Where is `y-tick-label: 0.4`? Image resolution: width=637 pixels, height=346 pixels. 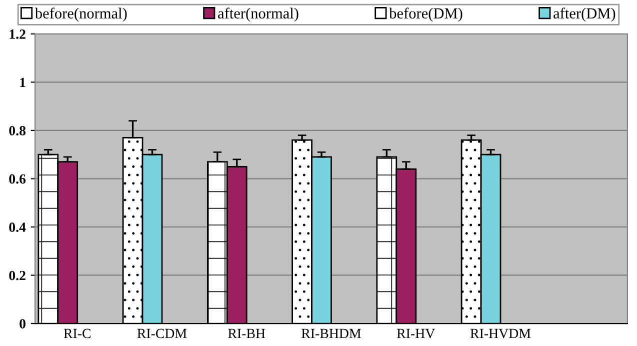 y-tick-label: 0.4 is located at coordinates (17, 227).